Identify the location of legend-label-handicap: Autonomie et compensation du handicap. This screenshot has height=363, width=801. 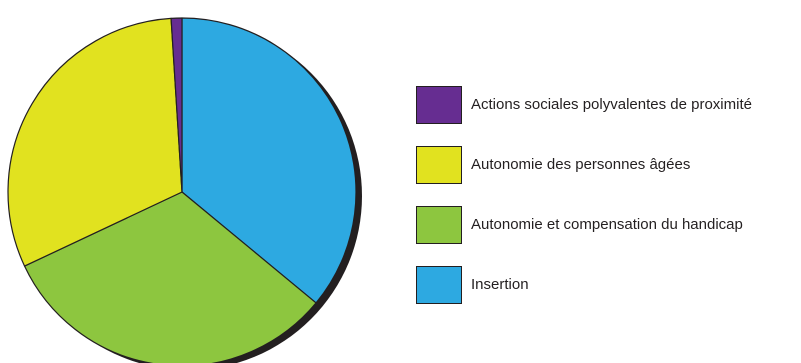
(607, 224).